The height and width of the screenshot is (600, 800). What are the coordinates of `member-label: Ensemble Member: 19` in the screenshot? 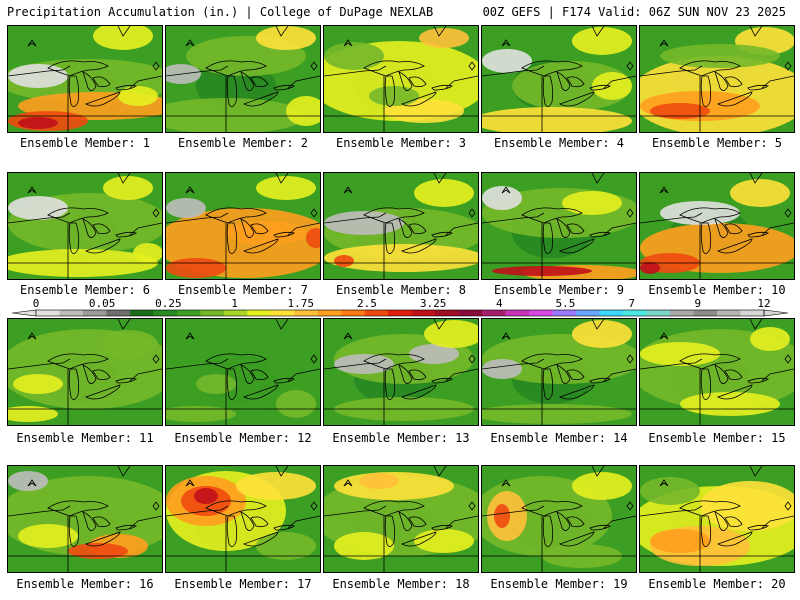 It's located at (559, 584).